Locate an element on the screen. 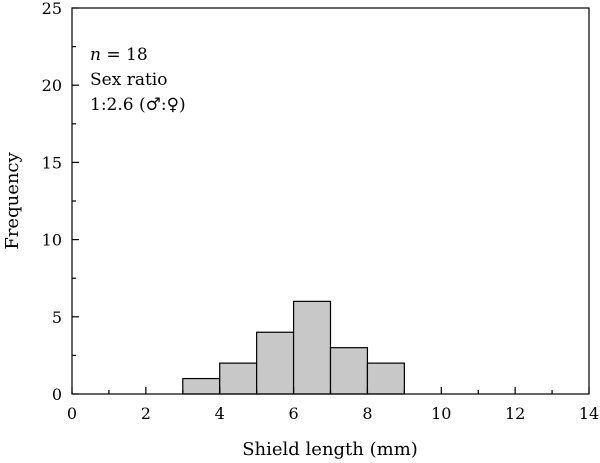 The image size is (600, 463). y-axis-title: Frequency is located at coordinates (12, 200).